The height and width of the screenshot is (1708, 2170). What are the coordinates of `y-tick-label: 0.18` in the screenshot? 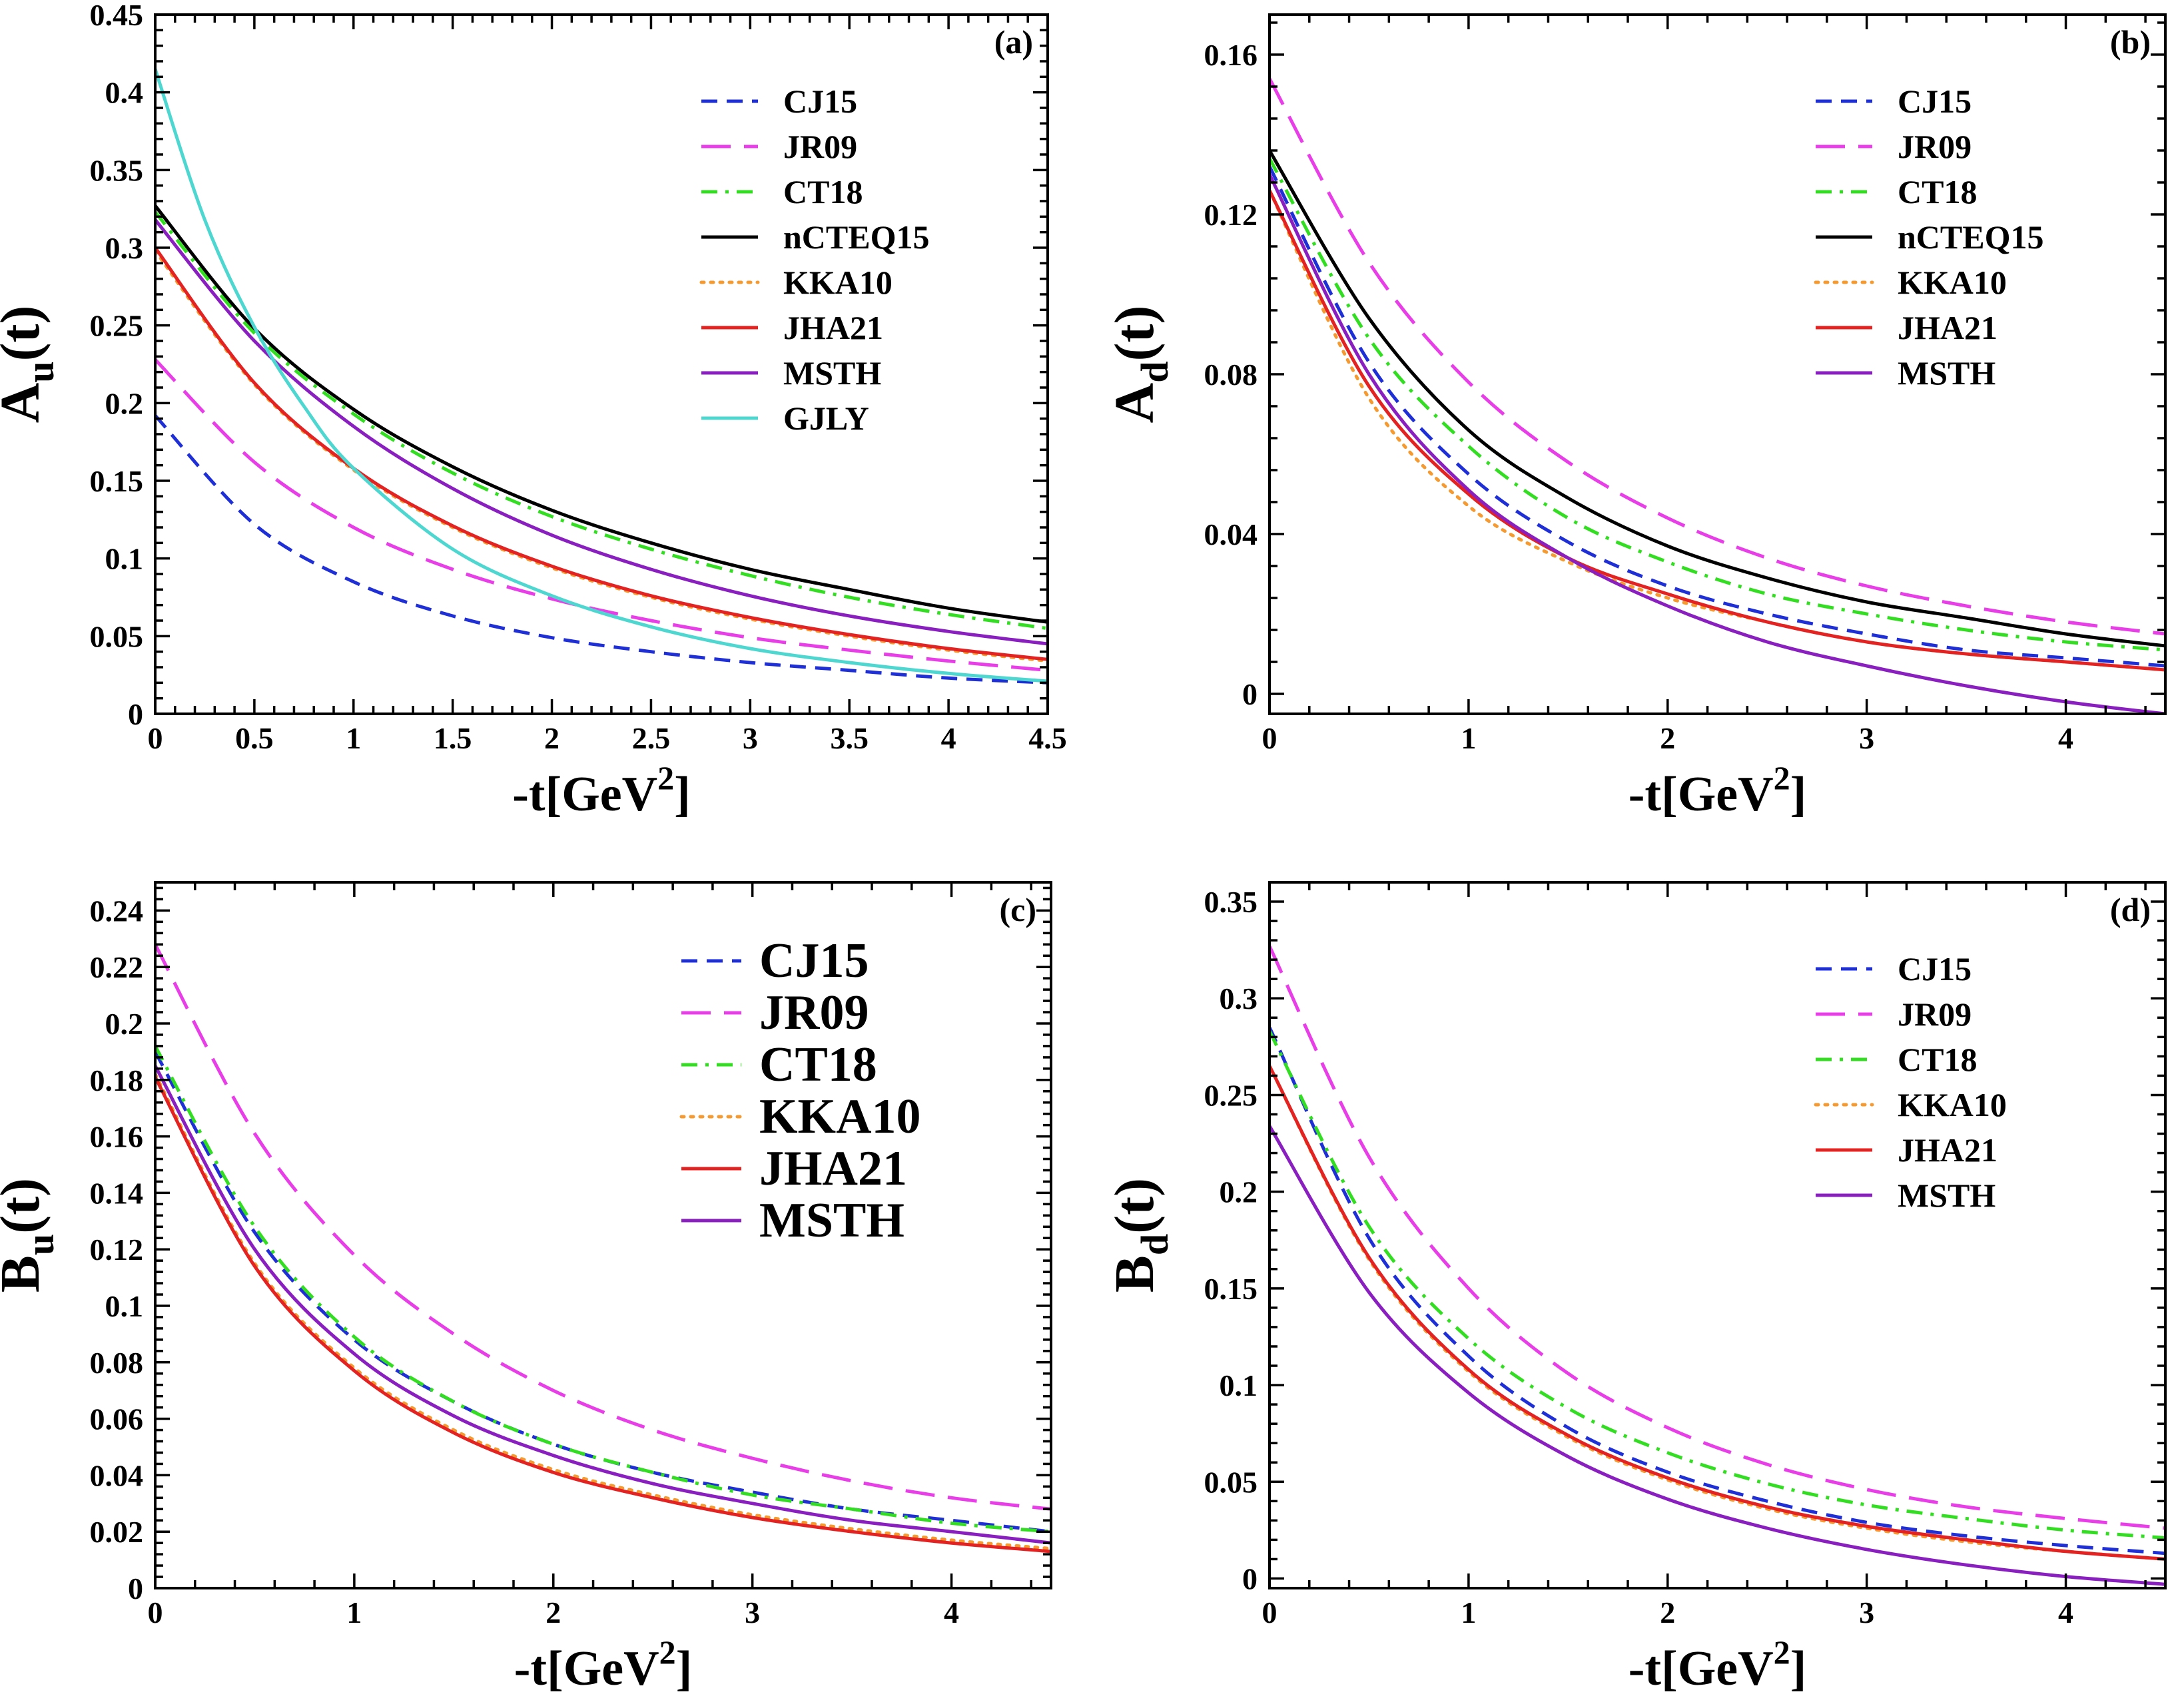 It's located at (117, 1080).